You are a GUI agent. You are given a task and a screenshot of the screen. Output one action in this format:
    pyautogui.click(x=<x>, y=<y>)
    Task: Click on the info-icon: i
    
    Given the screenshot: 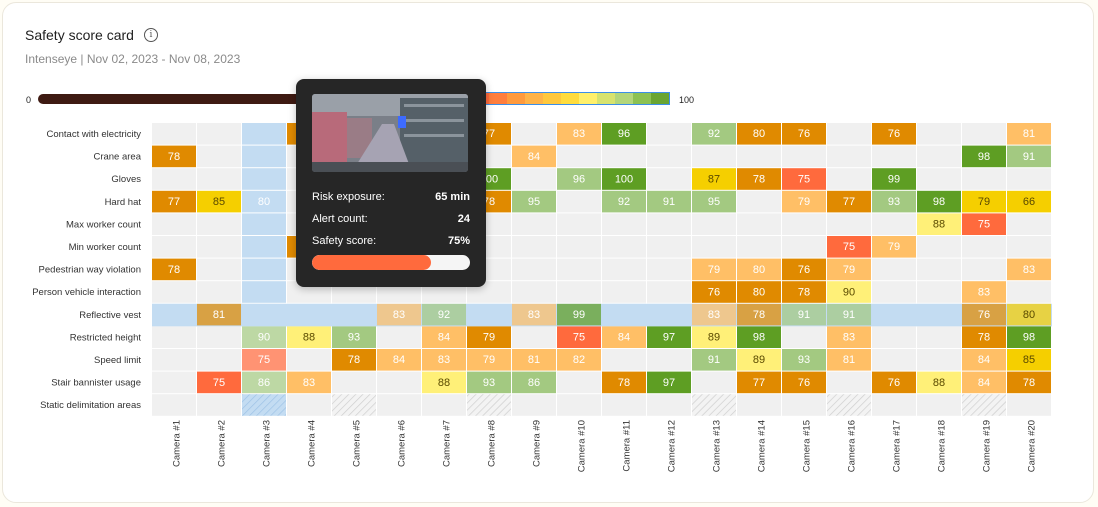 What is the action you would take?
    pyautogui.click(x=151, y=35)
    